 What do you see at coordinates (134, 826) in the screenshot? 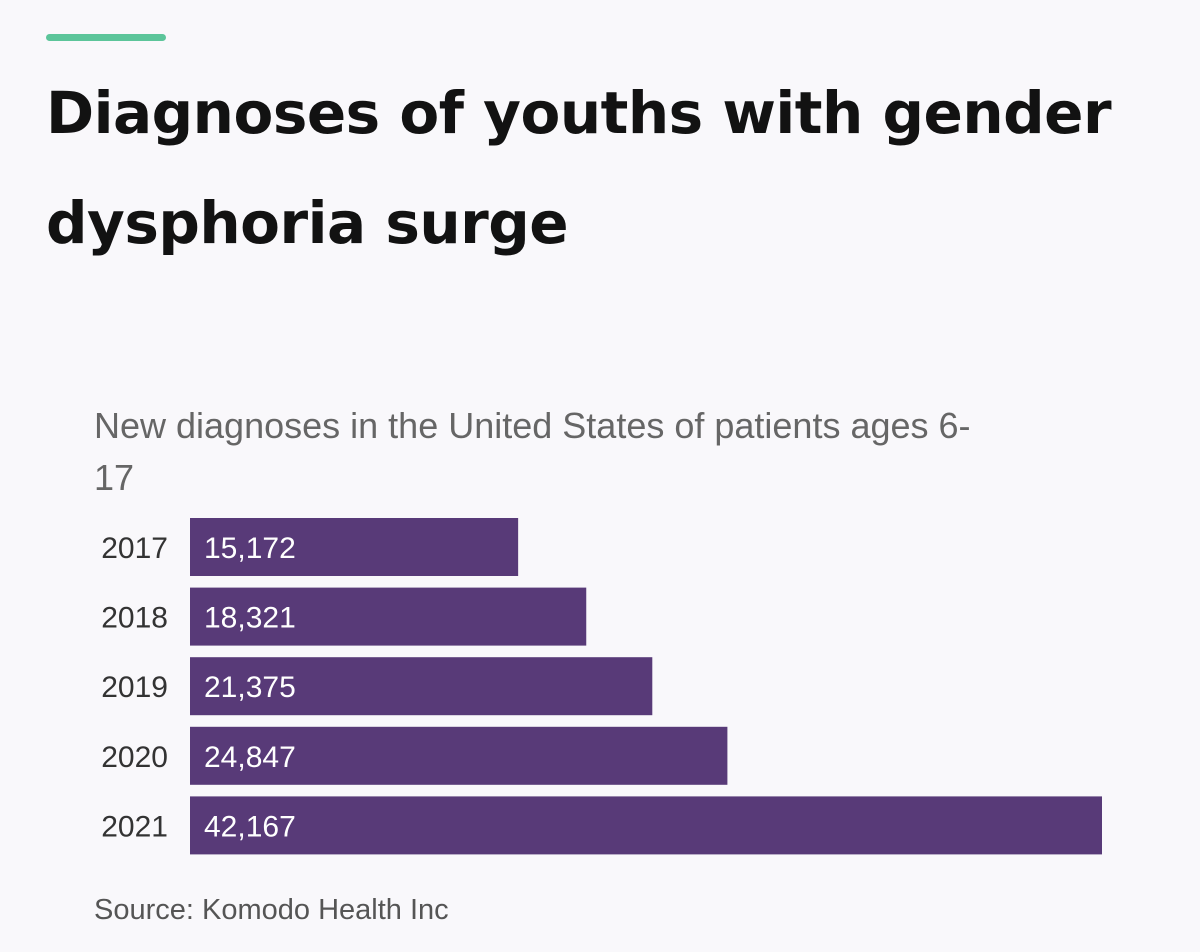
I see `category-label-2021: 2021` at bounding box center [134, 826].